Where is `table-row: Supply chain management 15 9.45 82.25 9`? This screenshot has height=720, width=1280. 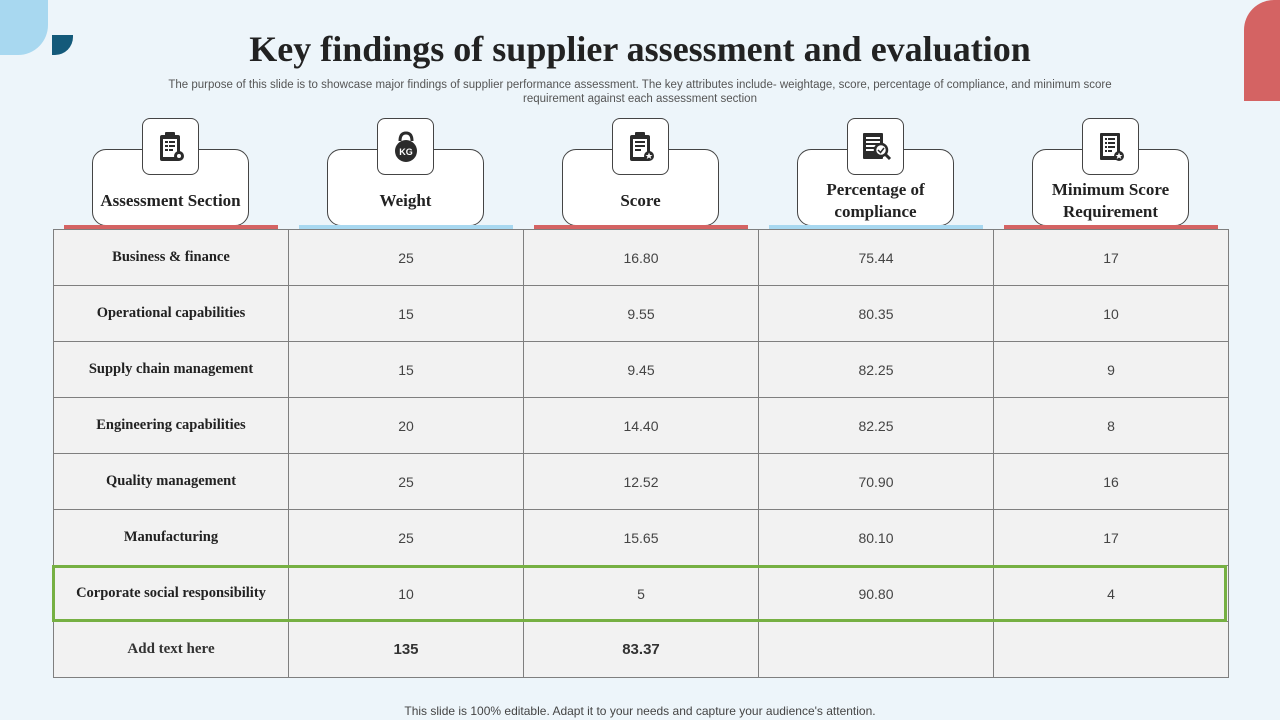
table-row: Supply chain management 15 9.45 82.25 9 is located at coordinates (641, 369).